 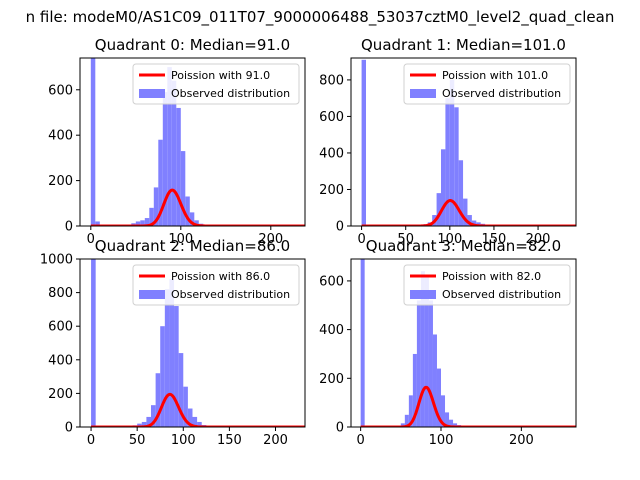 I want to click on legend-poisson-label: Poission with 101.0, so click(x=495, y=75).